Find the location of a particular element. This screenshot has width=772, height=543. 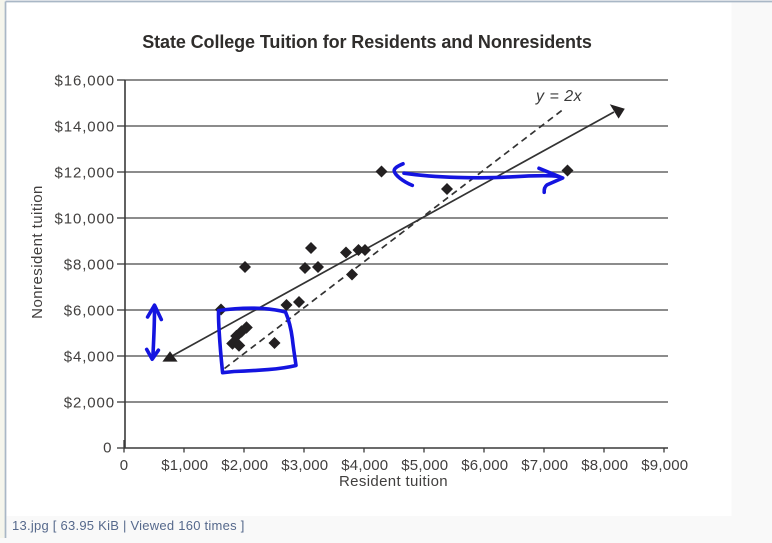

svg-text: Nonresident tuition is located at coordinates (37, 252).